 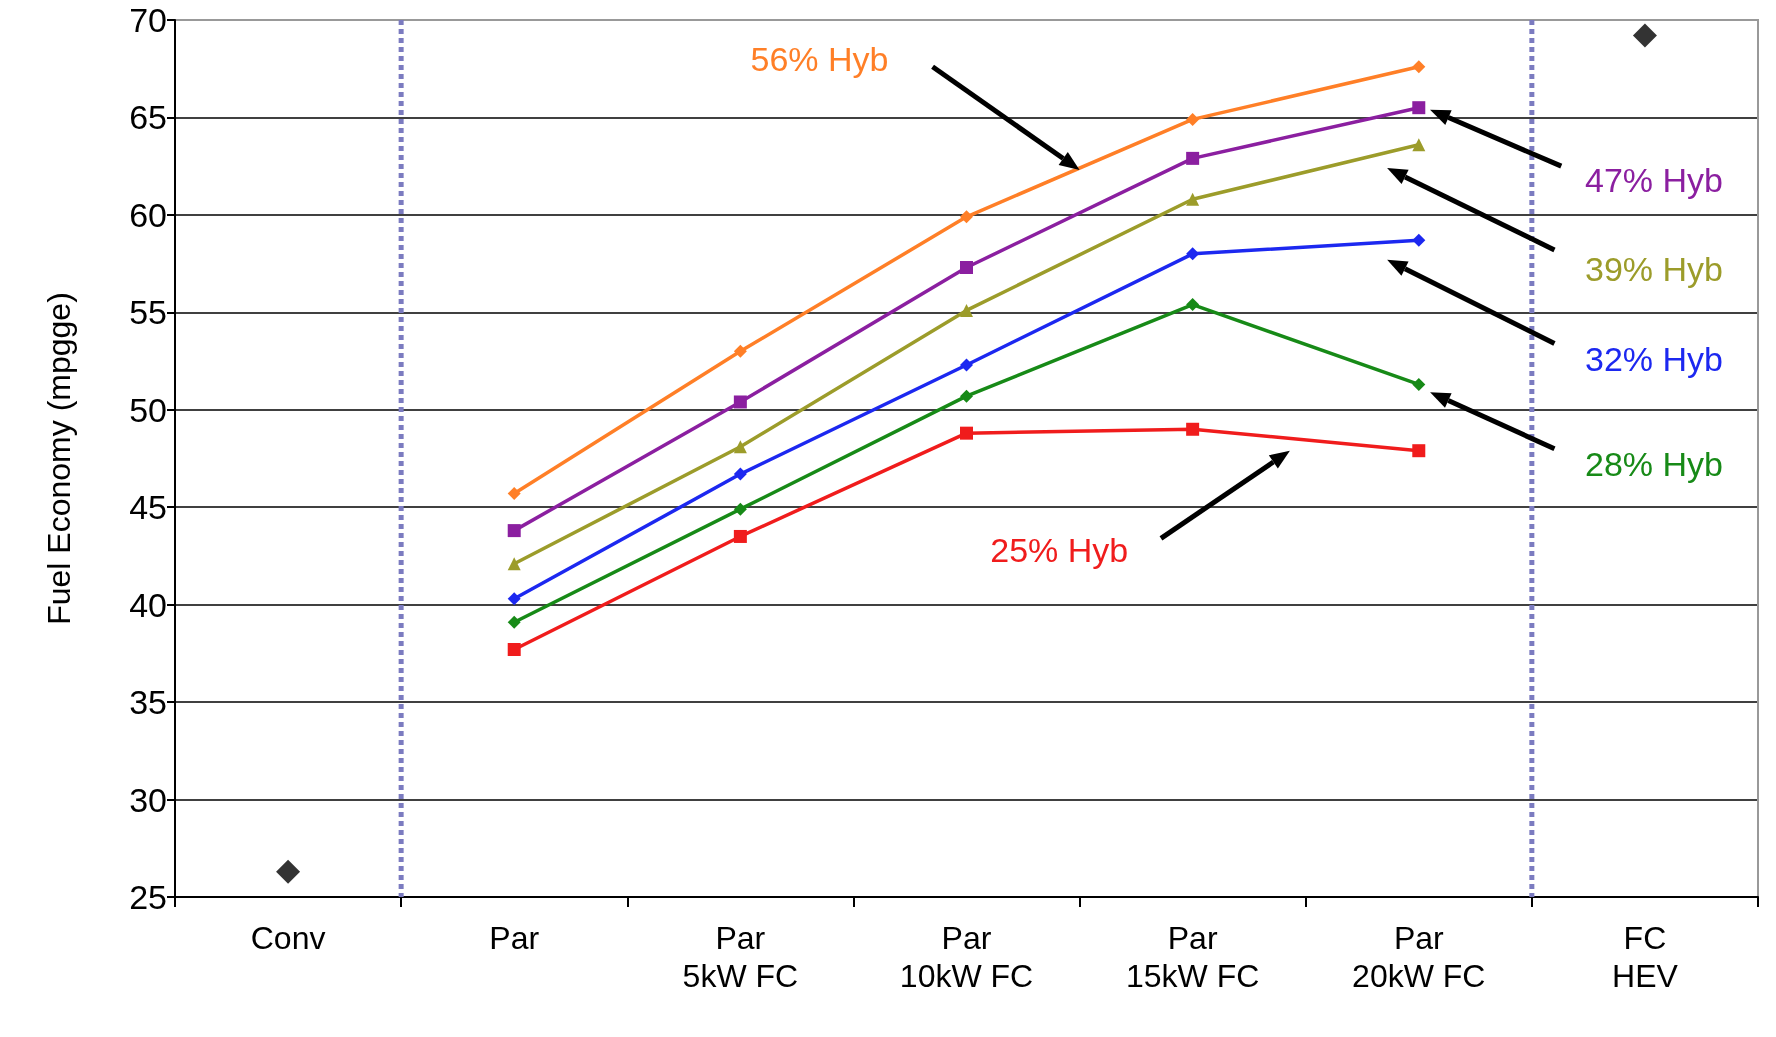 What do you see at coordinates (740, 957) in the screenshot?
I see `x-tick-label: Par 5kW FC` at bounding box center [740, 957].